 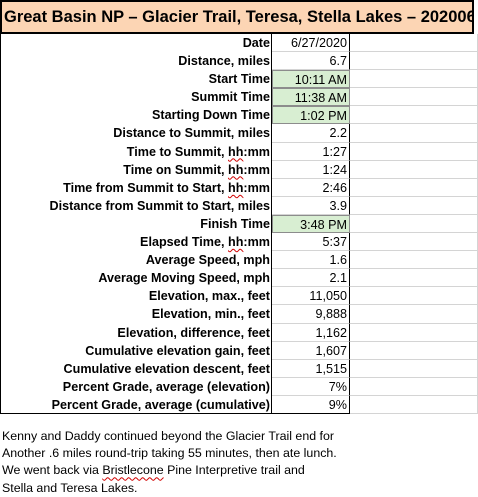 I want to click on table-row: Distance, miles 6.7, so click(x=239, y=61).